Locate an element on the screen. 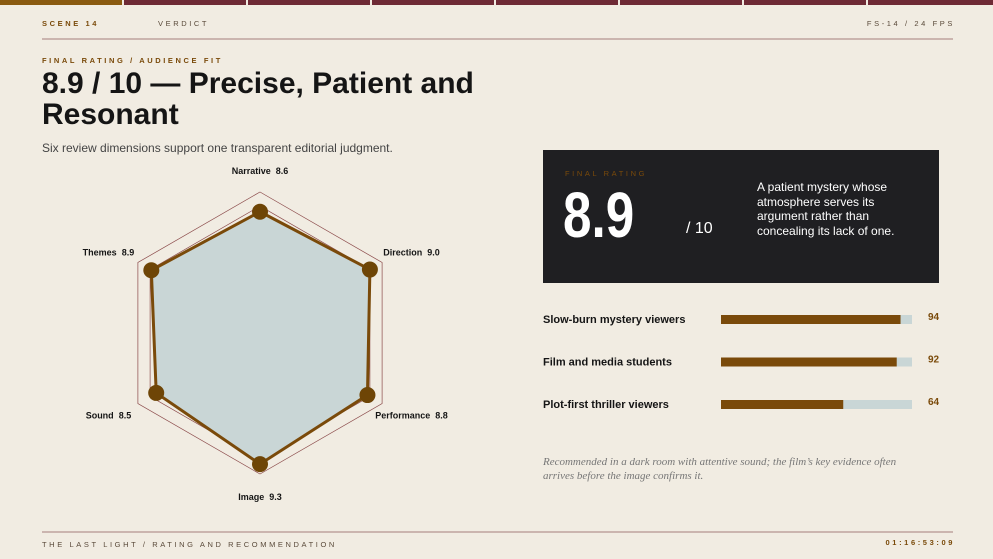 This screenshot has width=993, height=559. radar-label: Sound 8.5 is located at coordinates (109, 416).